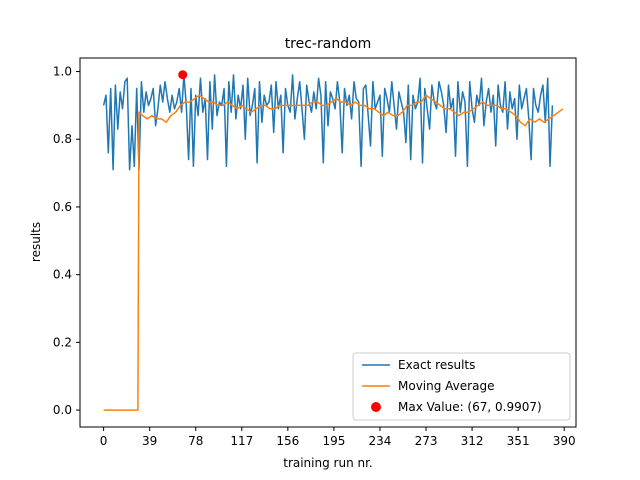 This screenshot has width=640, height=480. I want to click on legend-label-exact-results: Exact results, so click(436, 365).